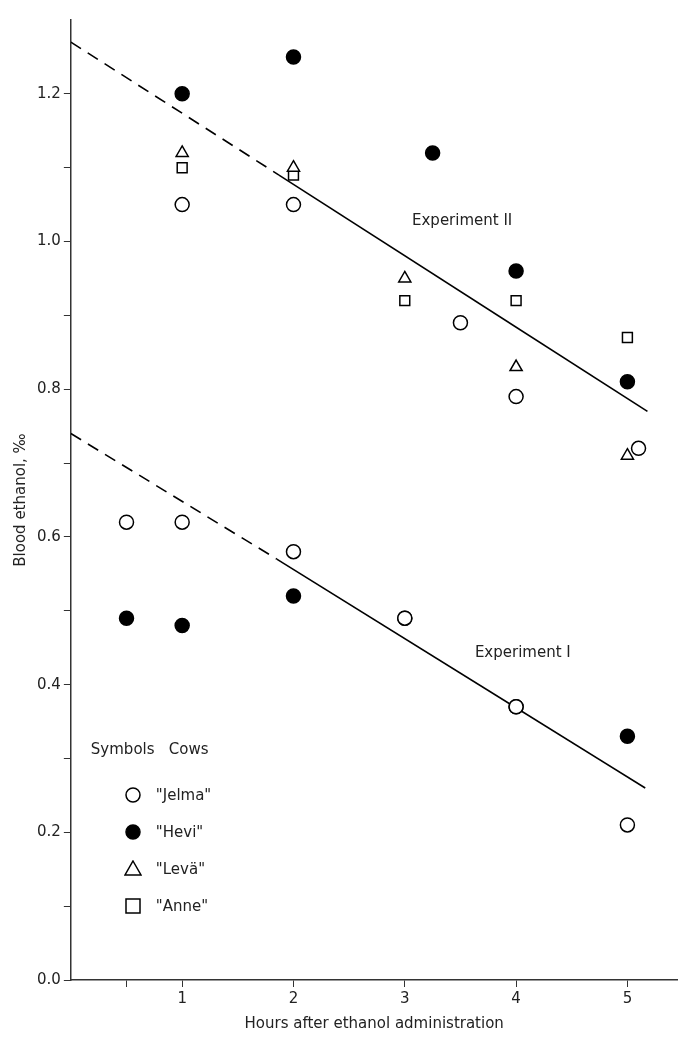 The image size is (694, 1045). I want to click on y-tick-label: 0.6, so click(49, 535).